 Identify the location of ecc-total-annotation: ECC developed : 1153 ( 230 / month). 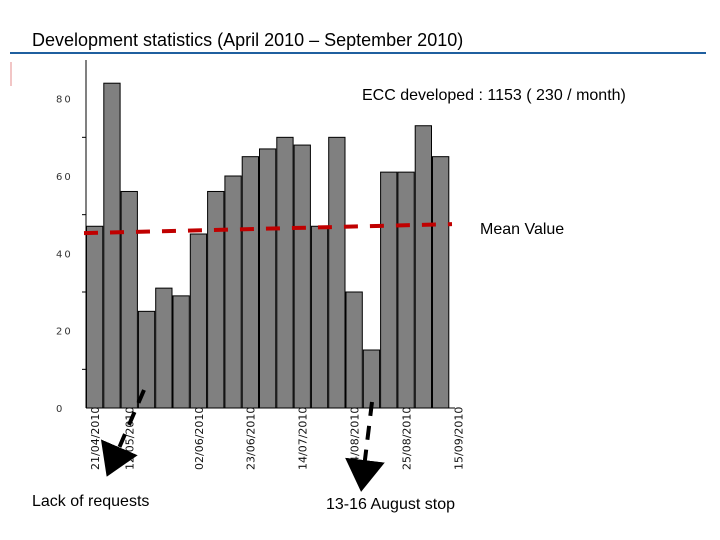
(494, 95).